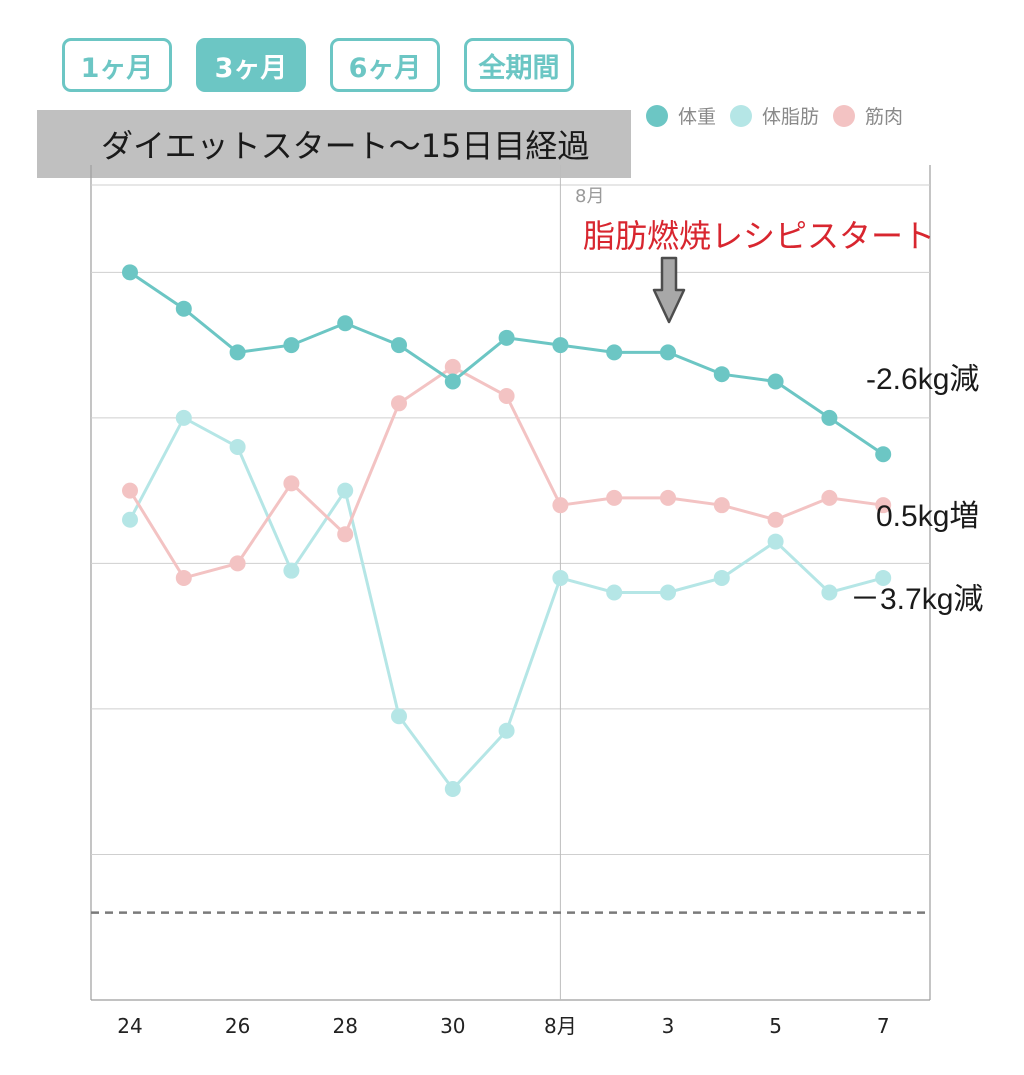 Image resolution: width=1024 pixels, height=1075 pixels. Describe the element at coordinates (560, 345) in the screenshot. I see `point-weight-8月` at that location.